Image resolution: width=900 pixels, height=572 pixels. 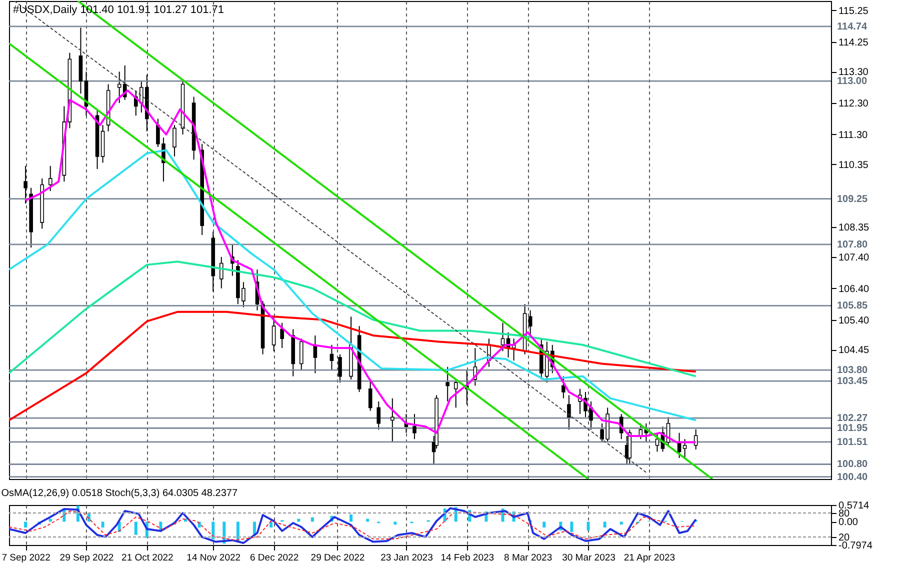 I want to click on y2-tick-label: 80, so click(x=844, y=514).